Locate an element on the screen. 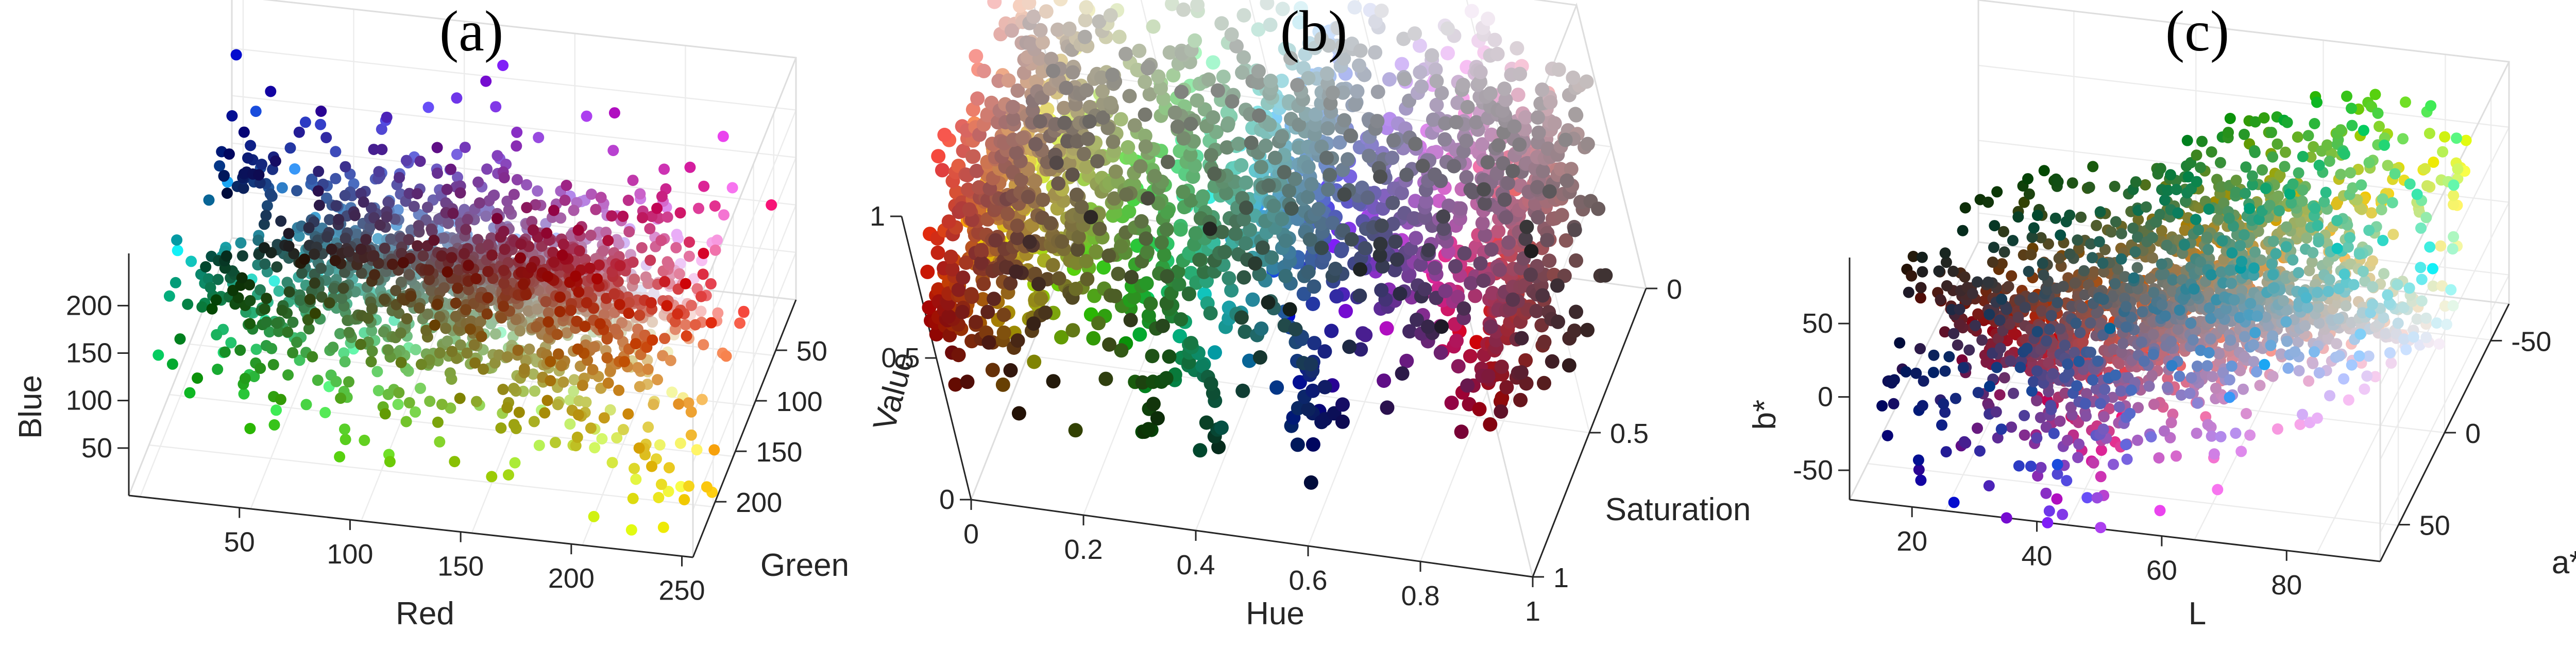 The width and height of the screenshot is (2576, 649). panel-a-z-axis-label: Blue is located at coordinates (30, 407).